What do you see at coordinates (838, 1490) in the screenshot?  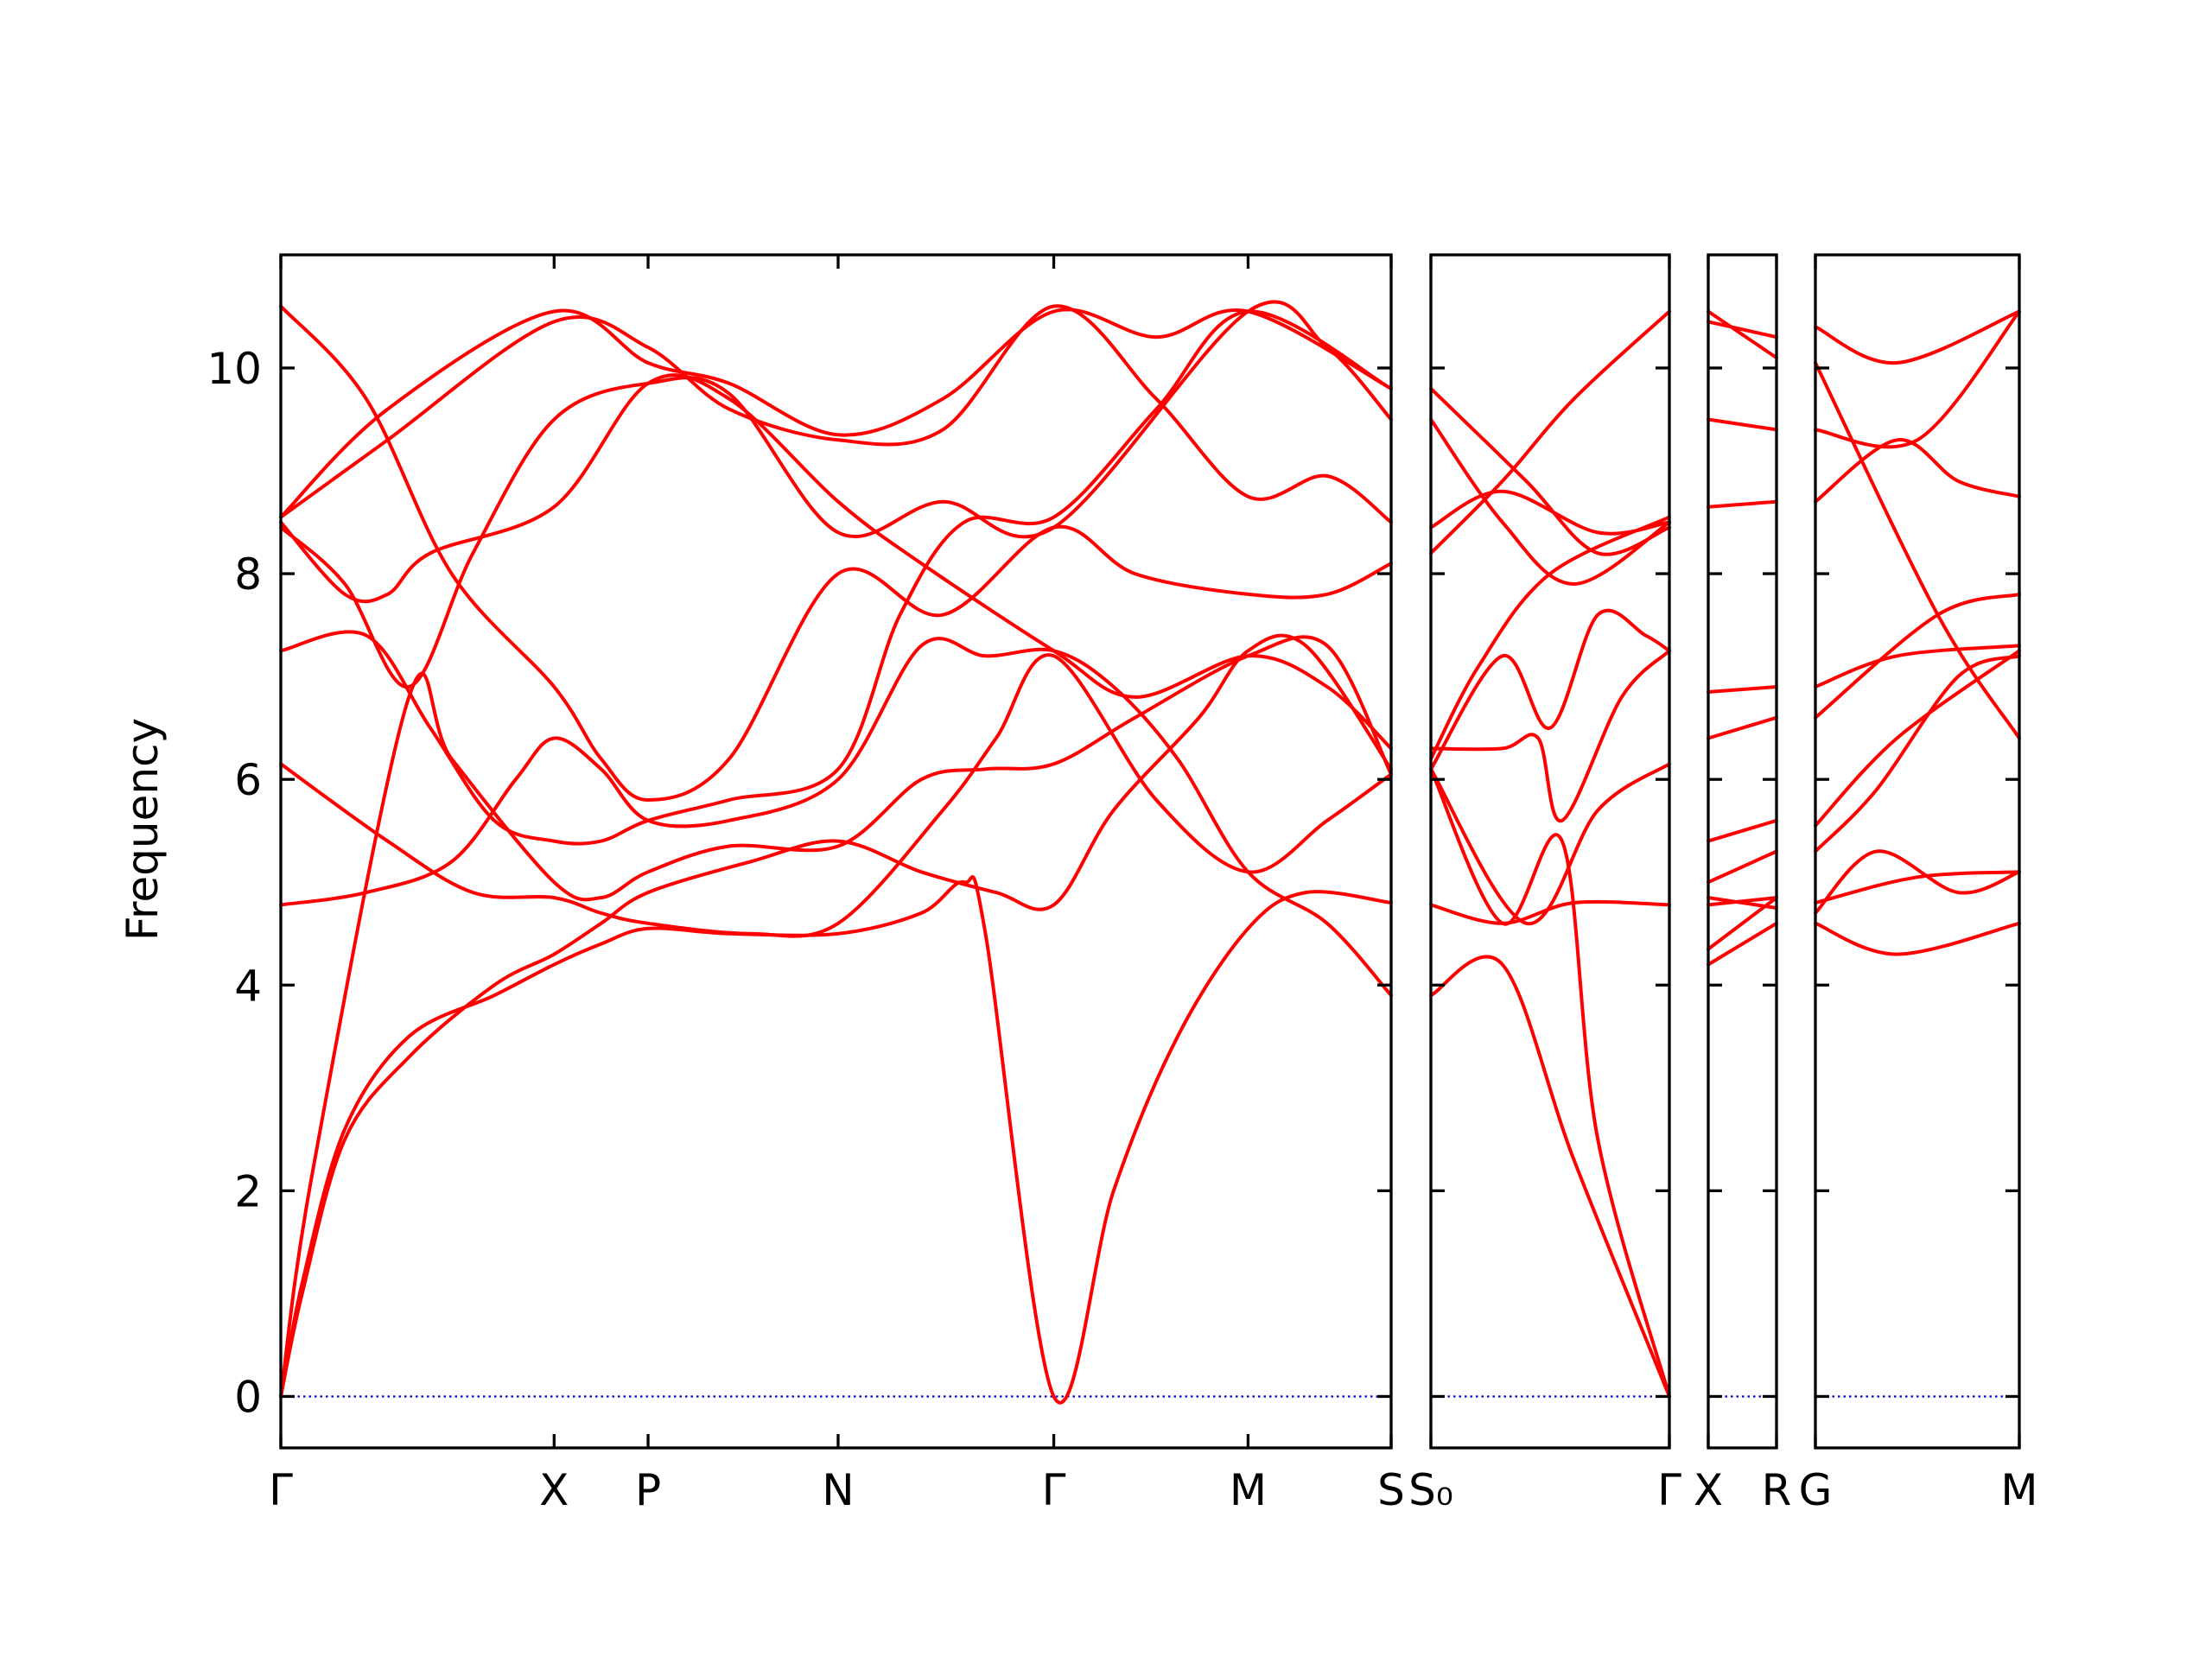 I see `x-tick-label: N` at bounding box center [838, 1490].